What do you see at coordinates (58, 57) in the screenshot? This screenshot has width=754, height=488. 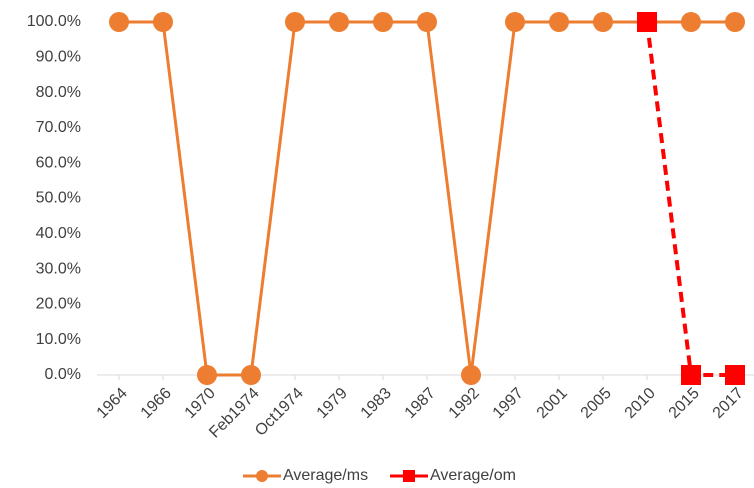 I see `y-tick-label: 90.0%` at bounding box center [58, 57].